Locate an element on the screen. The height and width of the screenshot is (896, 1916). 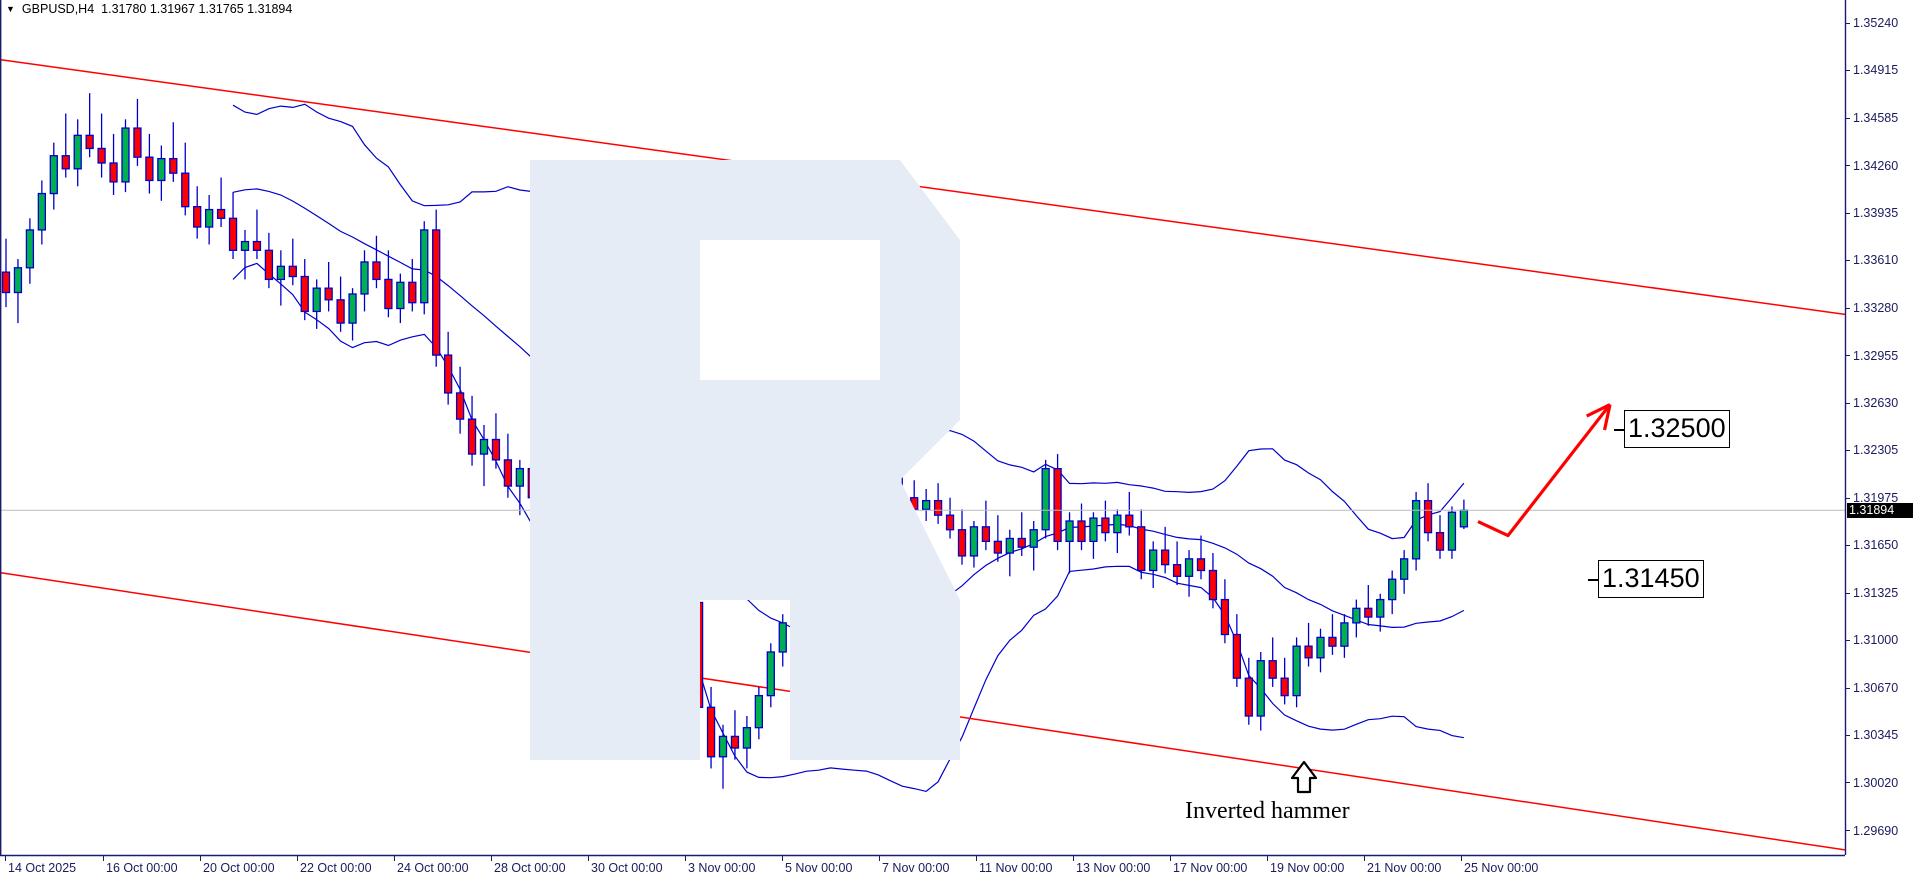
time-axis-tick-label: 30 Oct 00:00 is located at coordinates (627, 868).